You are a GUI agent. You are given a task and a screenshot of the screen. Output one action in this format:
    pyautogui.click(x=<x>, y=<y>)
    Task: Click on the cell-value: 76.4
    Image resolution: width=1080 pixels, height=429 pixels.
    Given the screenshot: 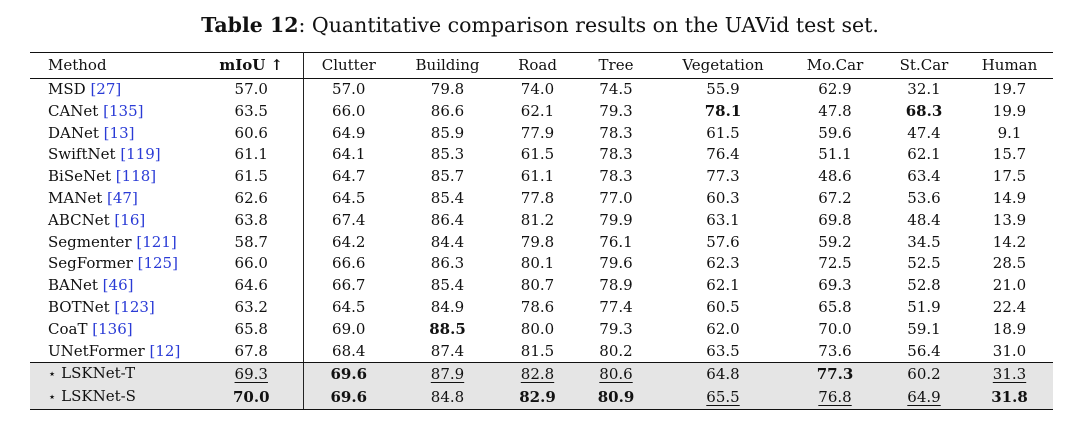 What is the action you would take?
    pyautogui.click(x=723, y=154)
    